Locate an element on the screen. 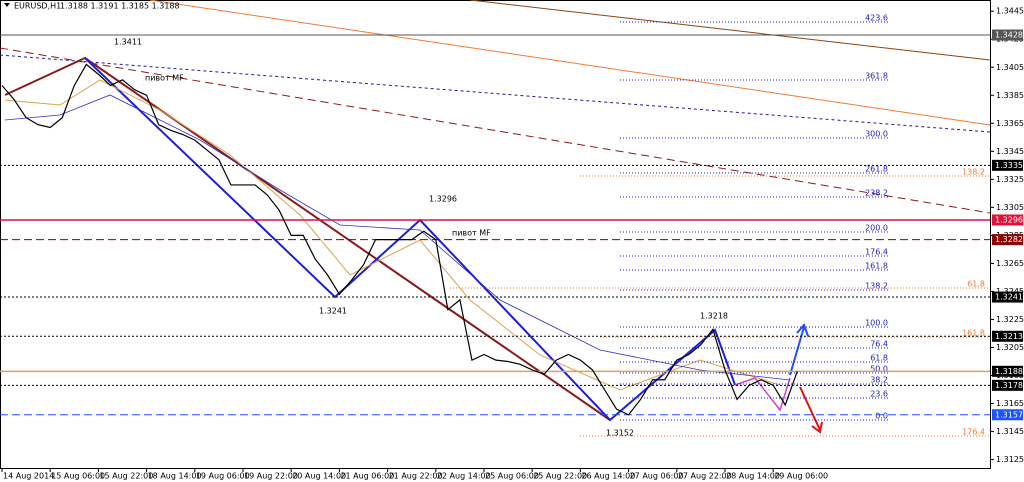 This screenshot has width=1024, height=482. price-tag-label: 1.3178 is located at coordinates (1009, 385).